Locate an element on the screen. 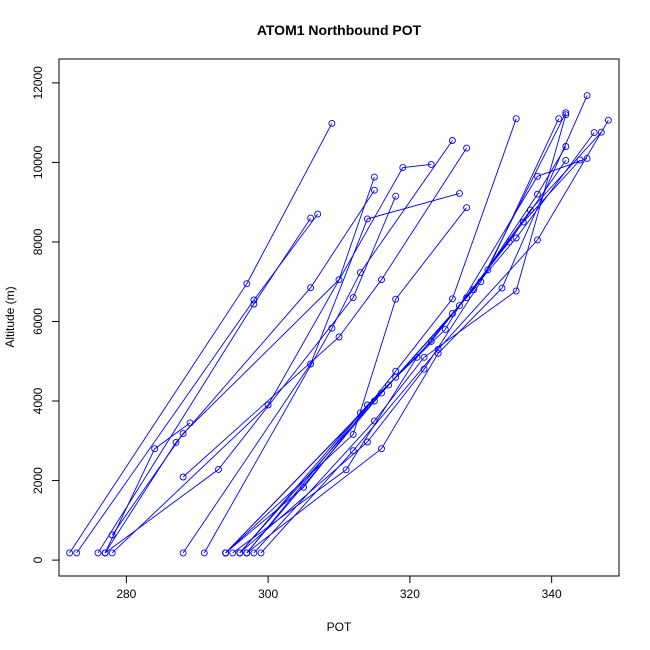 This screenshot has width=650, height=650. x-axis: 280 300 320 340 is located at coordinates (339, 588).